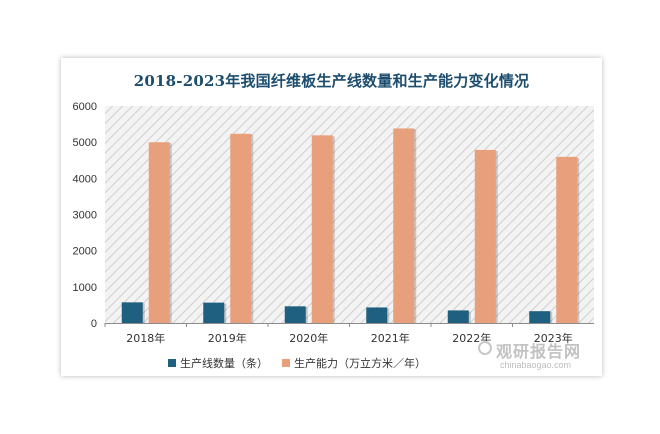 Image resolution: width=660 pixels, height=434 pixels. What do you see at coordinates (553, 338) in the screenshot?
I see `x-tick-label: 2023年` at bounding box center [553, 338].